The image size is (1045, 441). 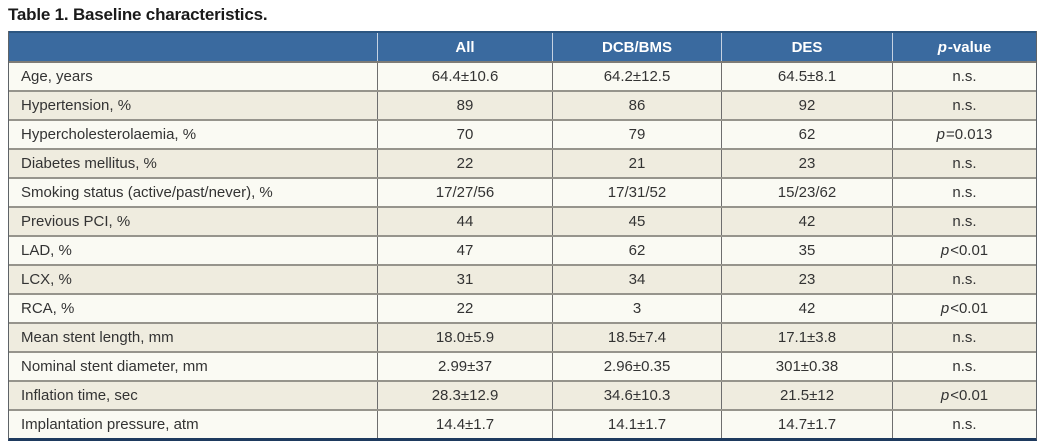 What do you see at coordinates (806, 250) in the screenshot?
I see `cell-des: 35` at bounding box center [806, 250].